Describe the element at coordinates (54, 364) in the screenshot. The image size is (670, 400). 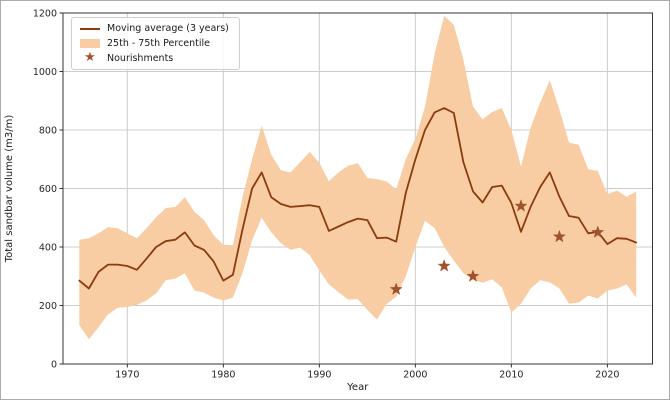
I see `y-tick-label: 0` at that location.